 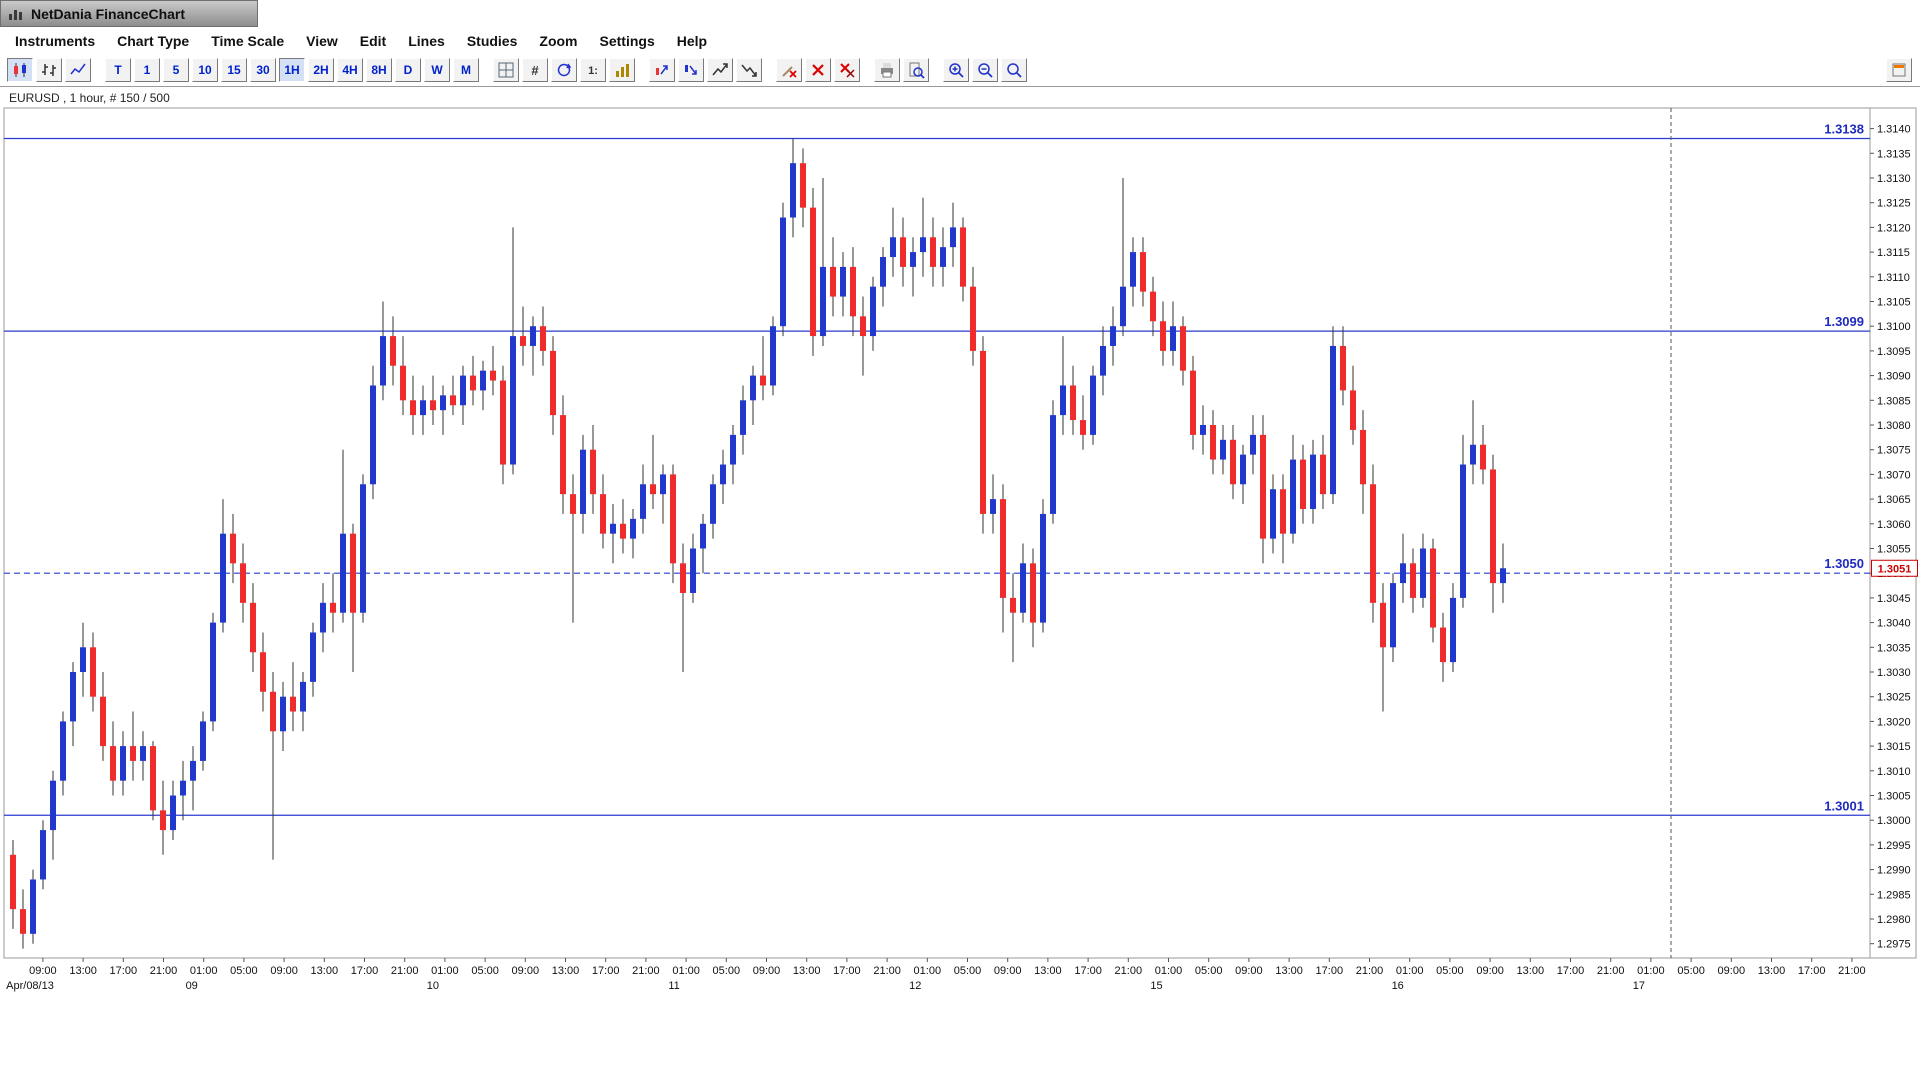 I want to click on delete-cross-button, so click(x=818, y=70).